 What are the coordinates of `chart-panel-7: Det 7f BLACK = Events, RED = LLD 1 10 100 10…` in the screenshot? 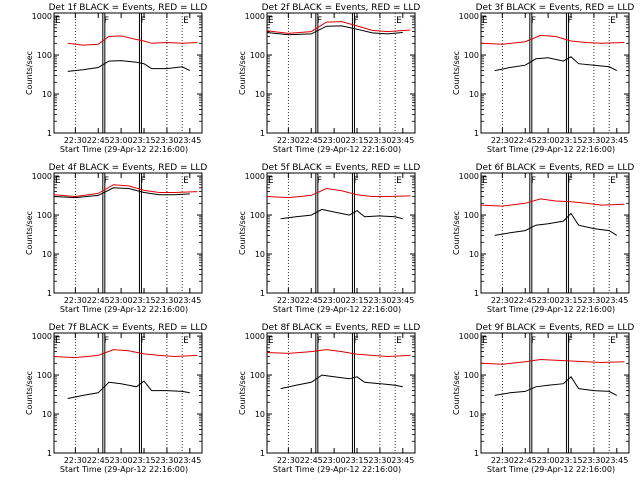 It's located at (116, 398).